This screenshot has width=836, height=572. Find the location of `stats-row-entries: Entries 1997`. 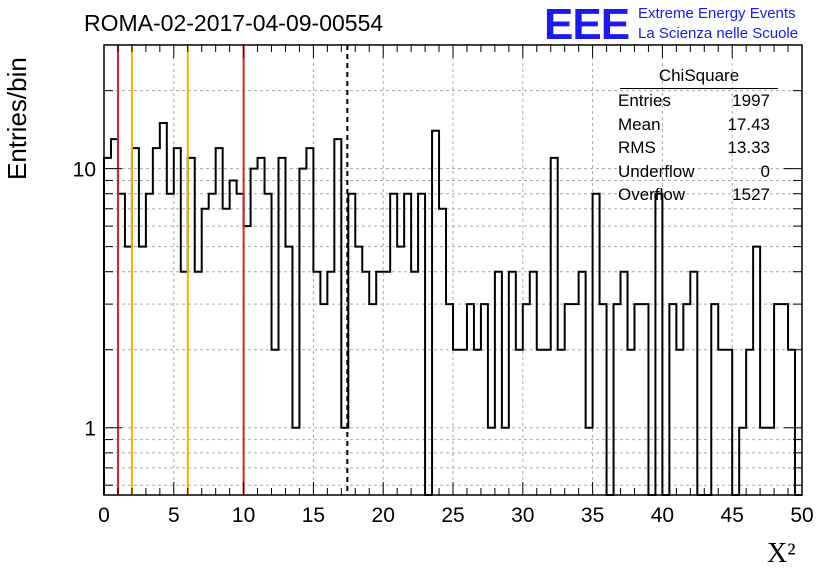

stats-row-entries: Entries 1997 is located at coordinates (695, 101).